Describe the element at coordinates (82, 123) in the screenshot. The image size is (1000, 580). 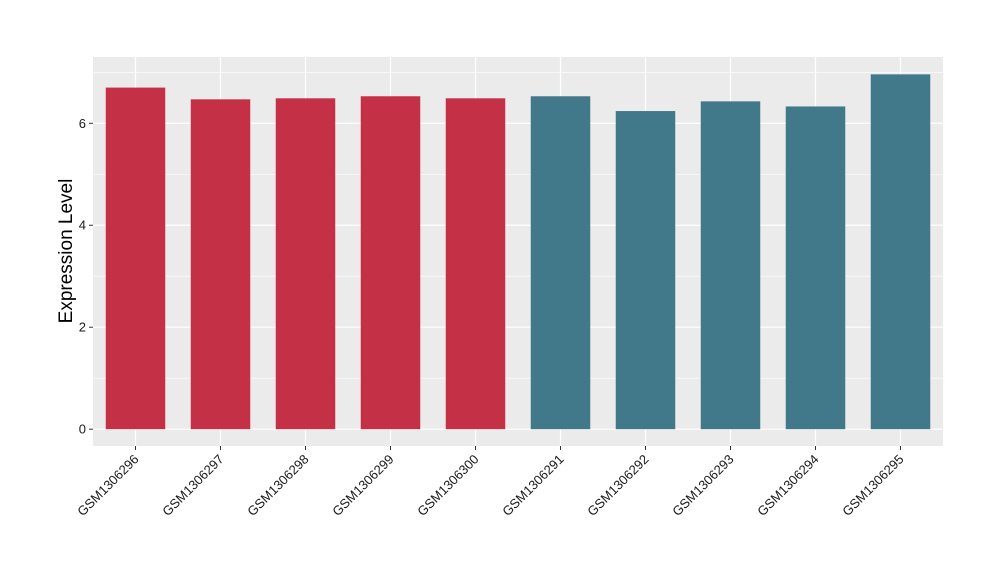
I see `y-tick-label: 6` at that location.